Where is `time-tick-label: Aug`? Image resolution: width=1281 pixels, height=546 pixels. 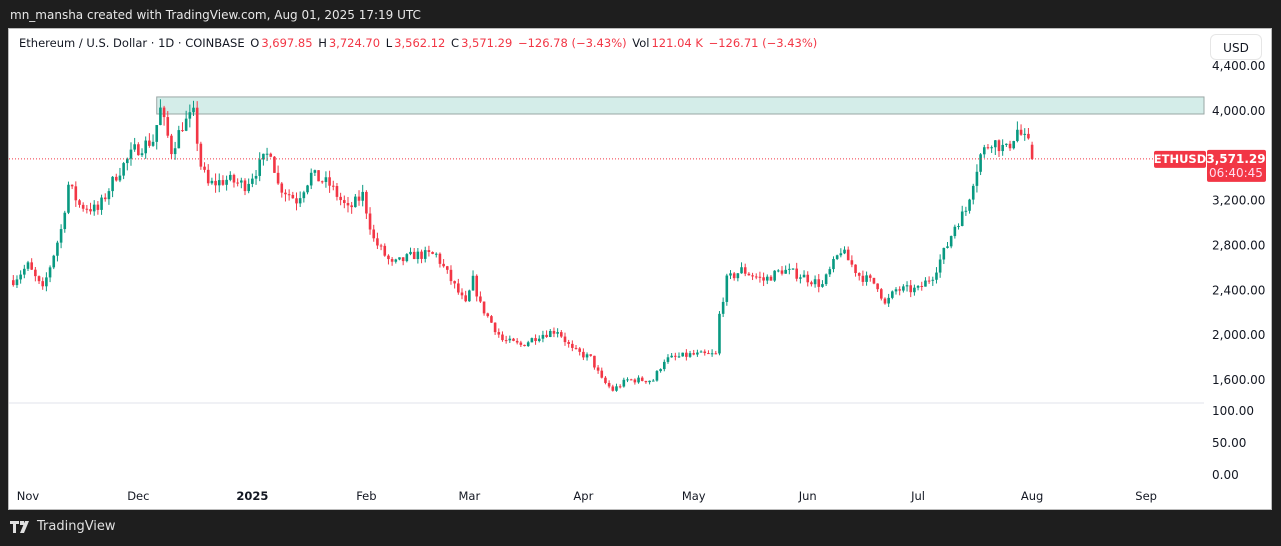
time-tick-label: Aug is located at coordinates (1032, 496).